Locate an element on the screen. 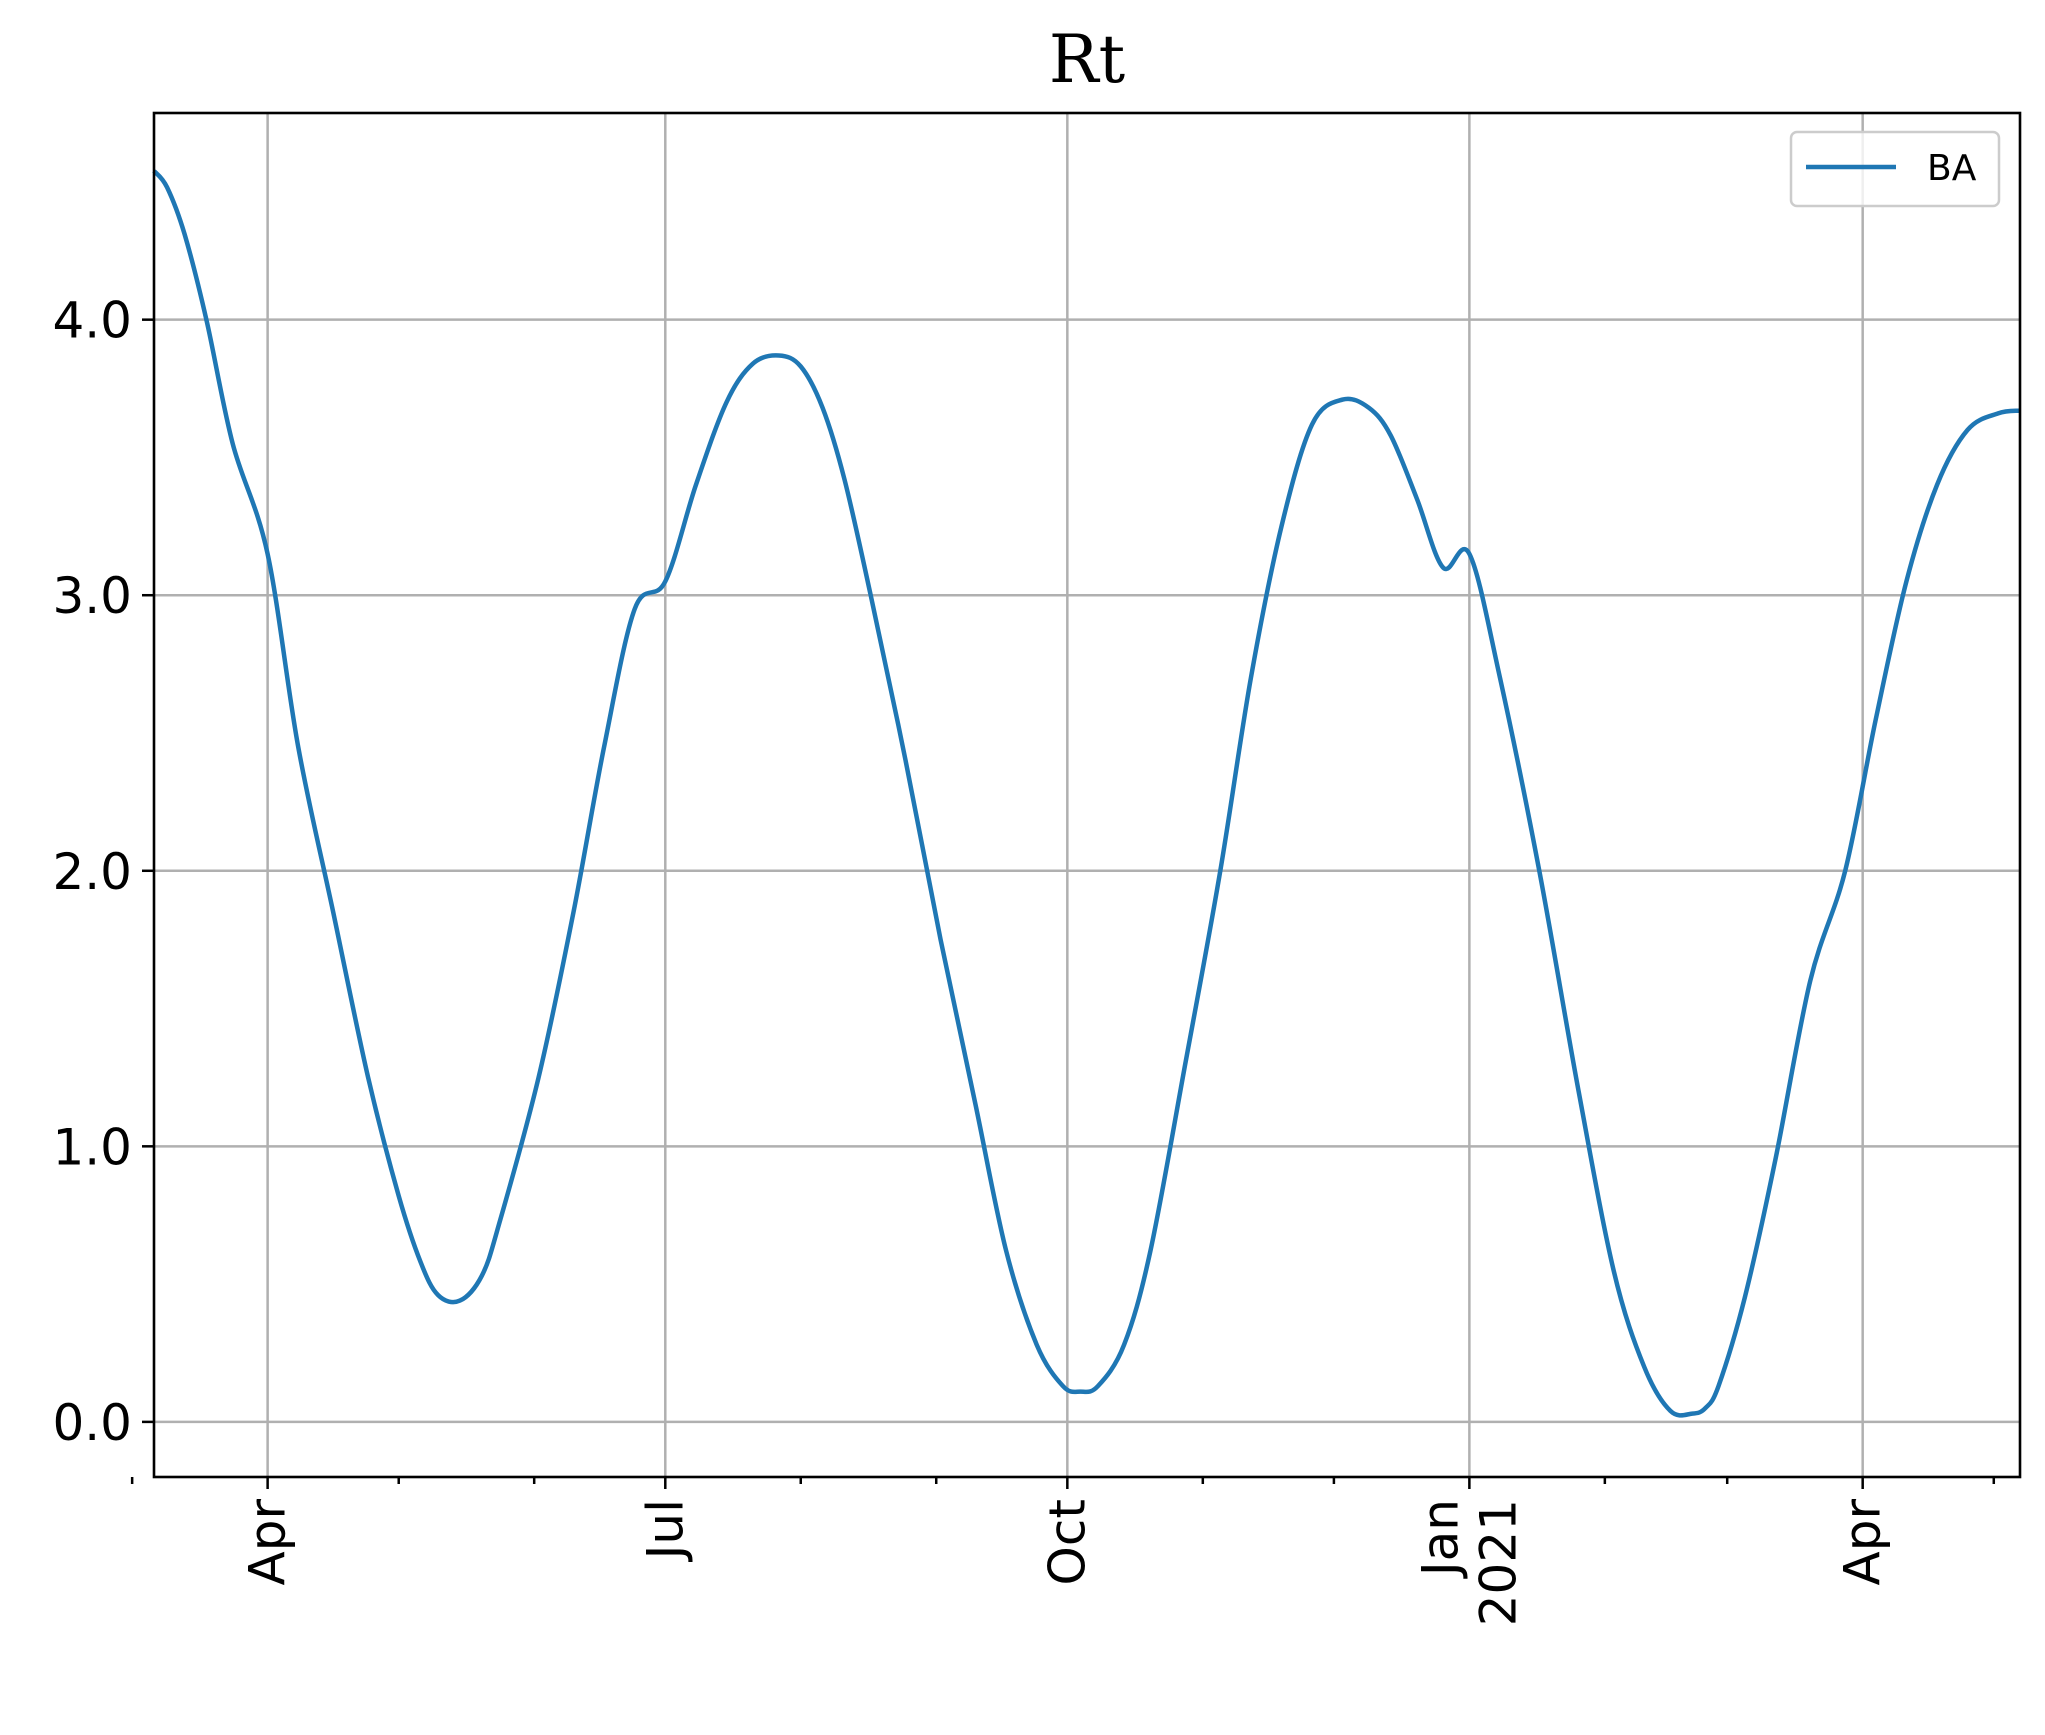 This screenshot has width=2045, height=1735. x-tick-label-line: 2021 is located at coordinates (1498, 1562).